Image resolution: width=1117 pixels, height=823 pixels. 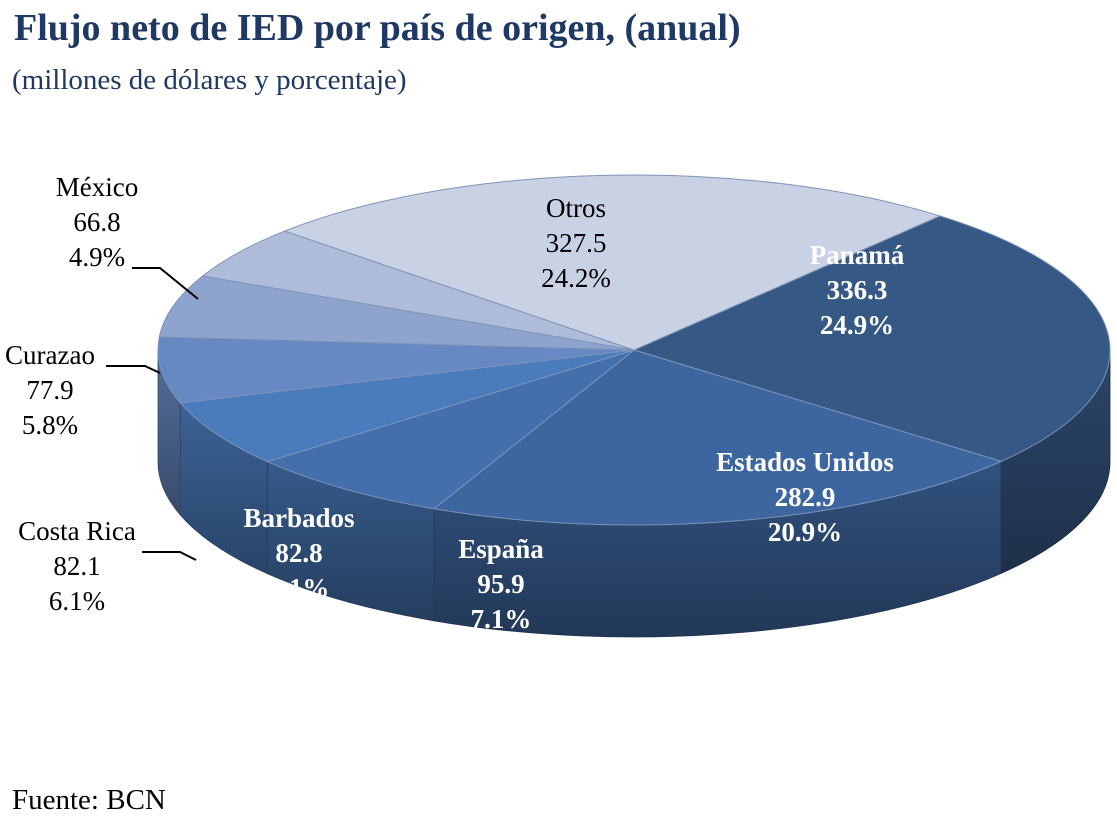 I want to click on slice-label: España, so click(x=501, y=549).